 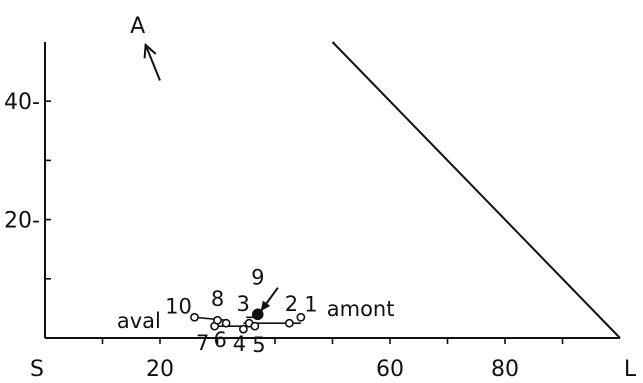 I want to click on data-point-label: 5, so click(x=258, y=345).